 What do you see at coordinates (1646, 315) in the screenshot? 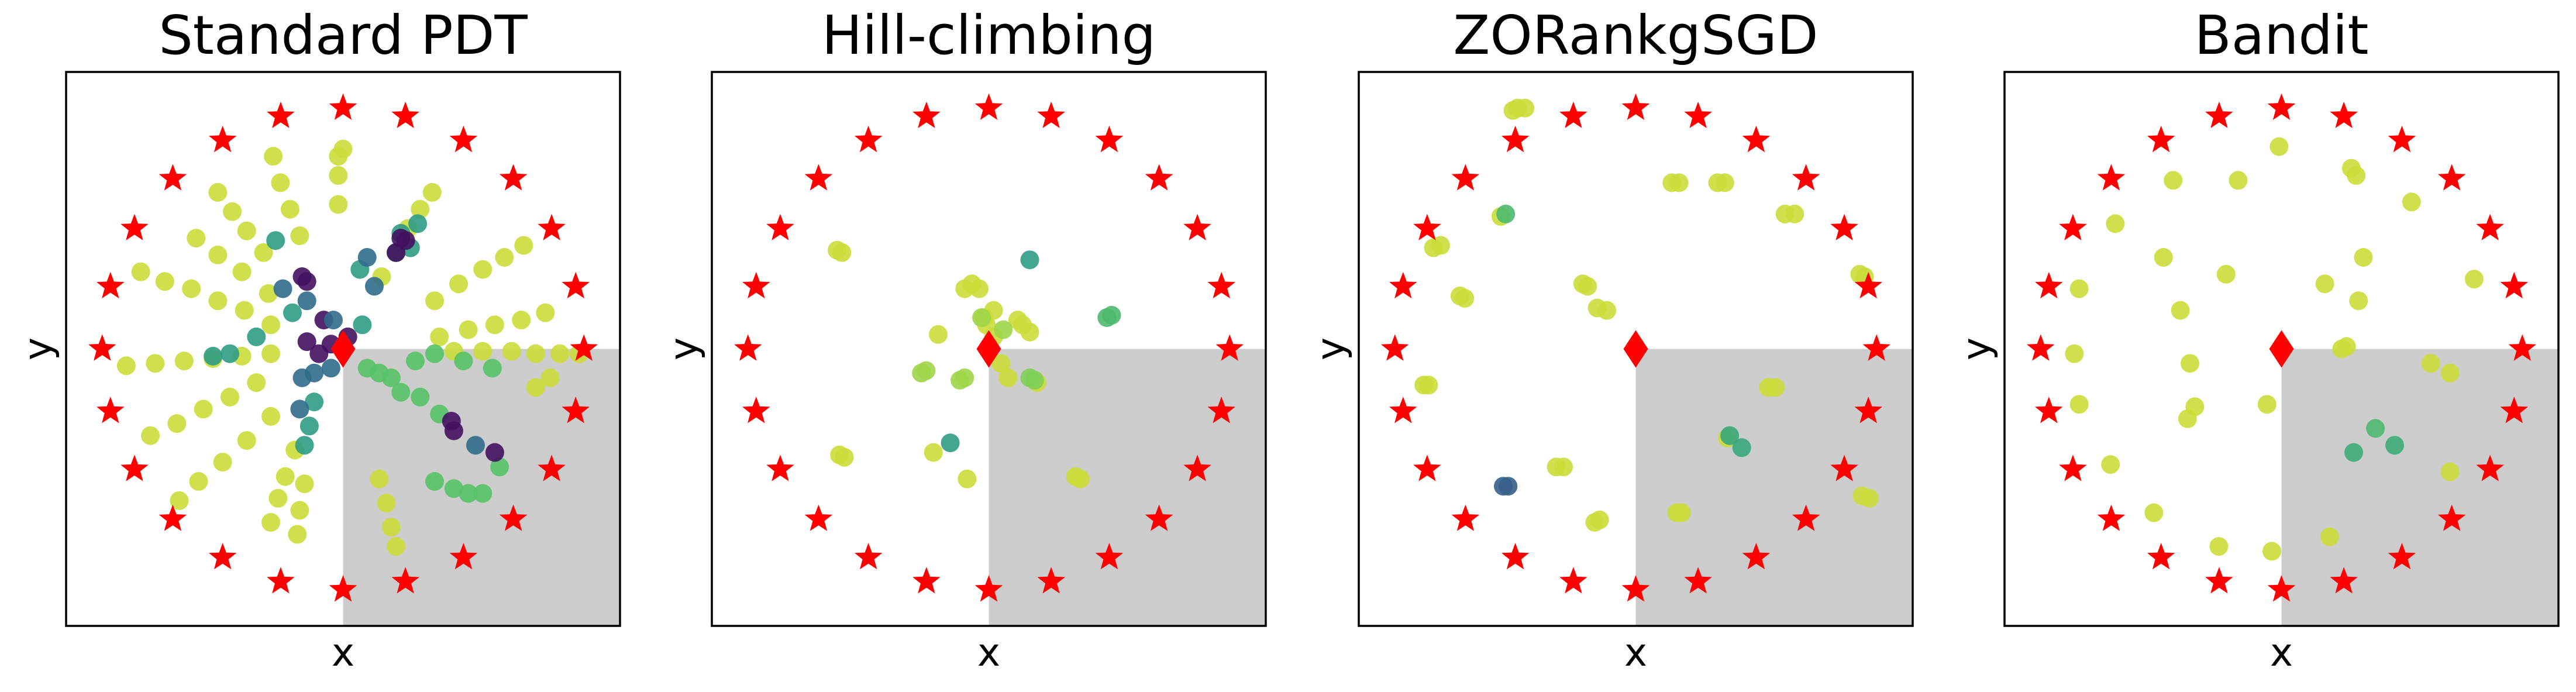
I see `trajectory-points` at bounding box center [1646, 315].